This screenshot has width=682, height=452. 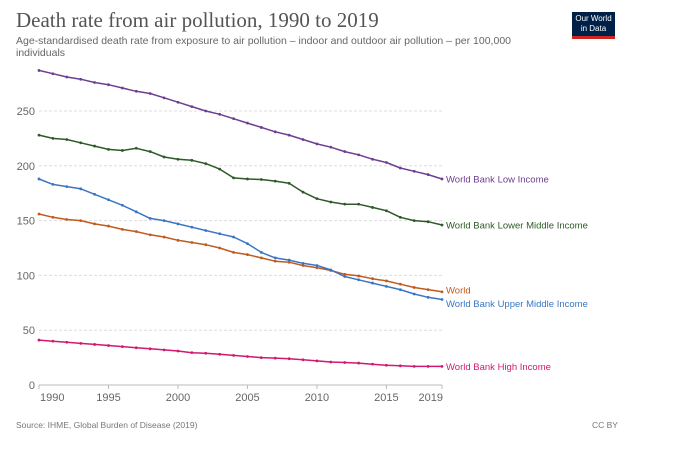 What do you see at coordinates (428, 297) in the screenshot?
I see `data-point-world-bank-upper-middle-income-2018` at bounding box center [428, 297].